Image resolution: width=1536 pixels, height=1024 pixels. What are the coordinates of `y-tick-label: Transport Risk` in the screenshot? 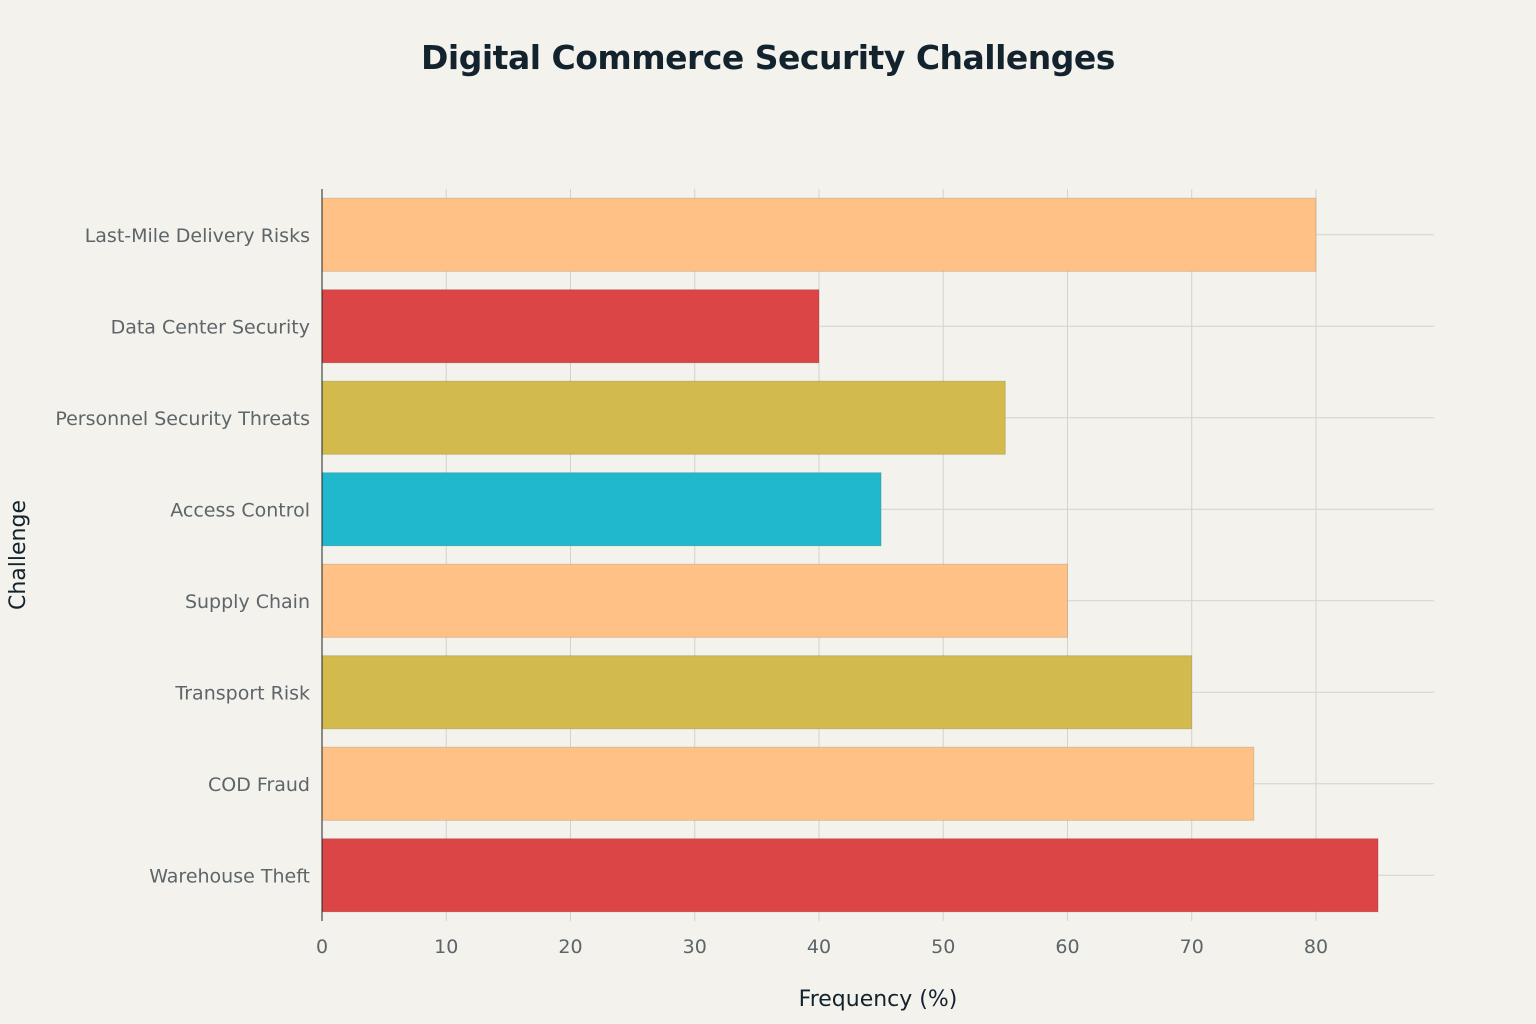 It's located at (242, 693).